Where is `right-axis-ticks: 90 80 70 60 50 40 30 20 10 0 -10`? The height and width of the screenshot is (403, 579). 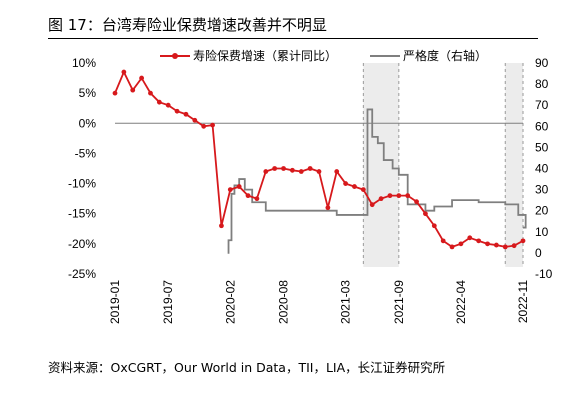 right-axis-ticks: 90 80 70 60 50 40 30 20 10 0 -10 is located at coordinates (544, 168).